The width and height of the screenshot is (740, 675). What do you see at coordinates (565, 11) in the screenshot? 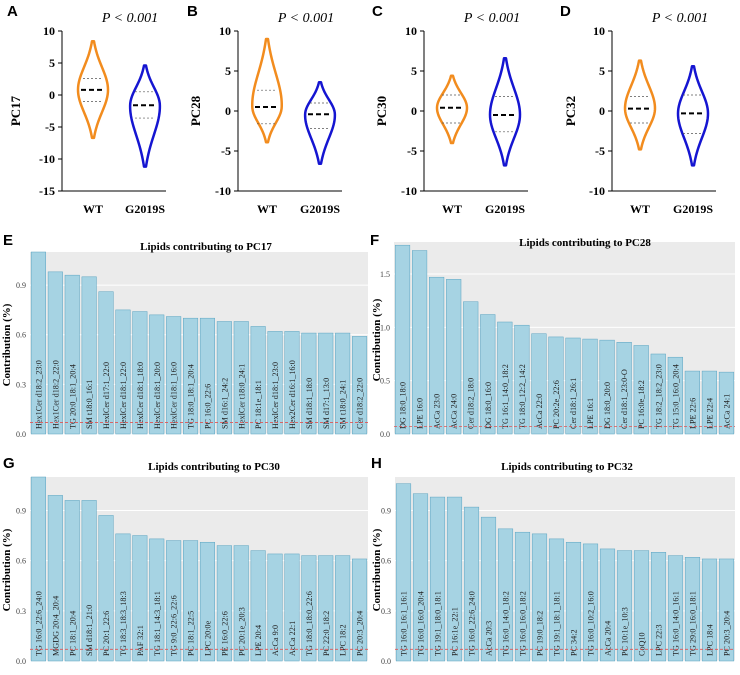
I see `panel-letter: D` at bounding box center [565, 11].